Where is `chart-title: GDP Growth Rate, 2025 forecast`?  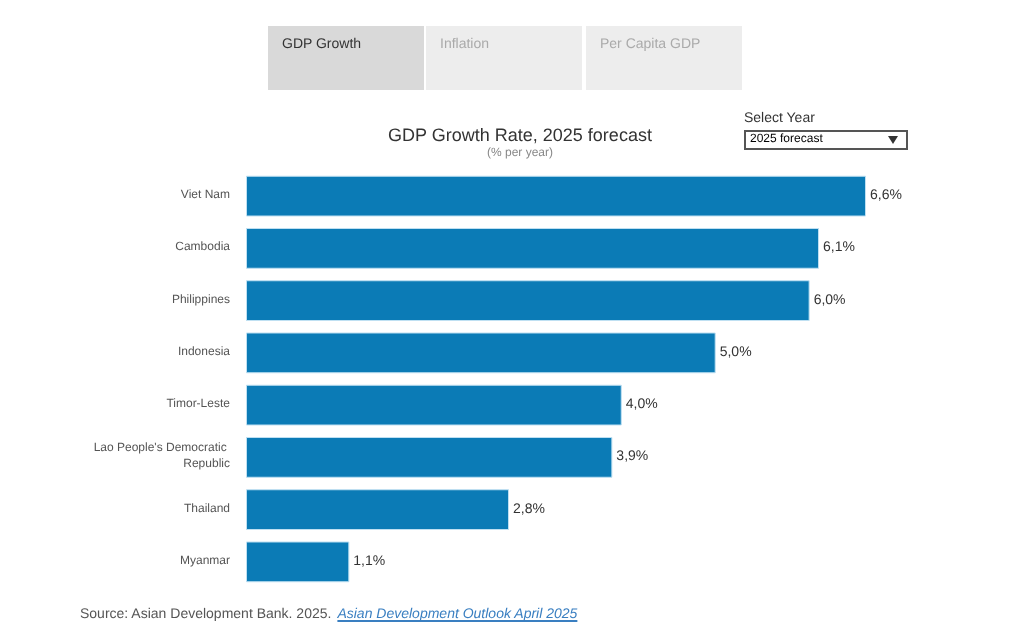
chart-title: GDP Growth Rate, 2025 forecast is located at coordinates (520, 135).